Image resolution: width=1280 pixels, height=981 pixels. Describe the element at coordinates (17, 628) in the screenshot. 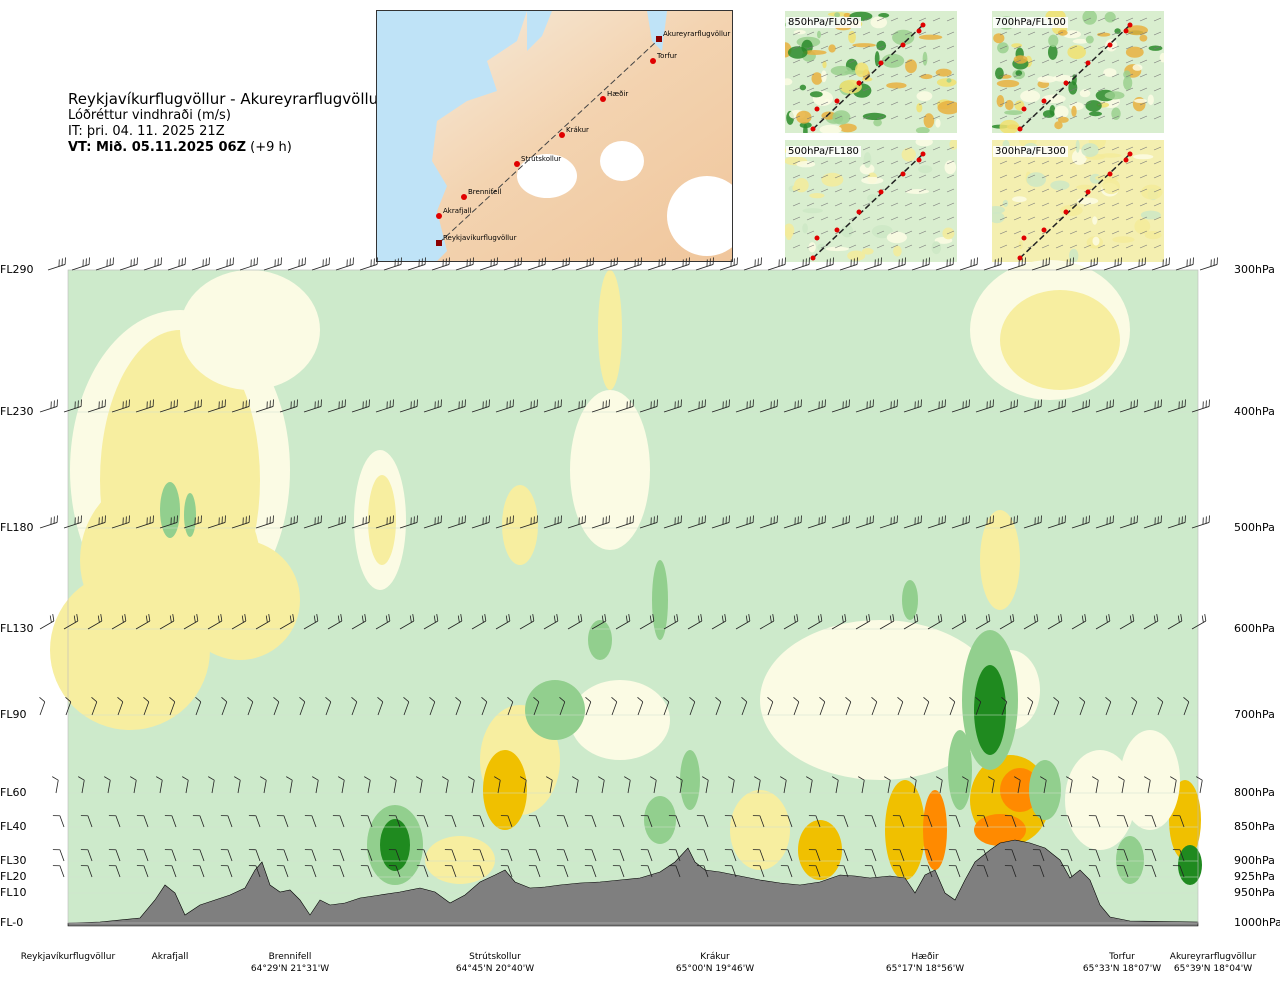

I see `left-axis-label: FL130` at that location.